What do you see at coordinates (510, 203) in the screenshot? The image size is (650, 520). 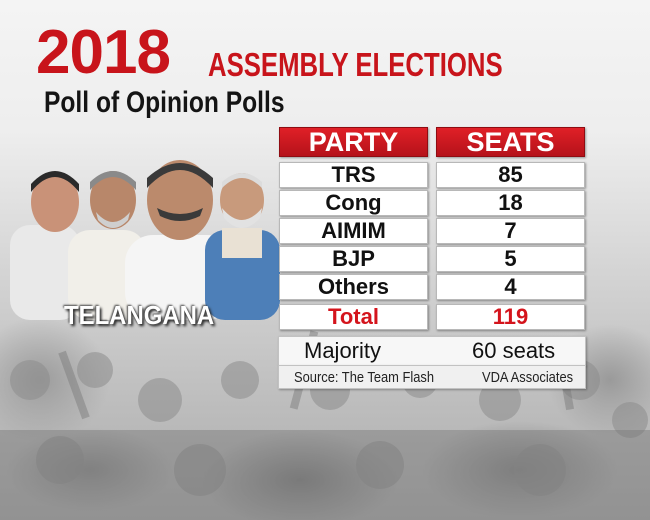 I see `row-seats: 18` at bounding box center [510, 203].